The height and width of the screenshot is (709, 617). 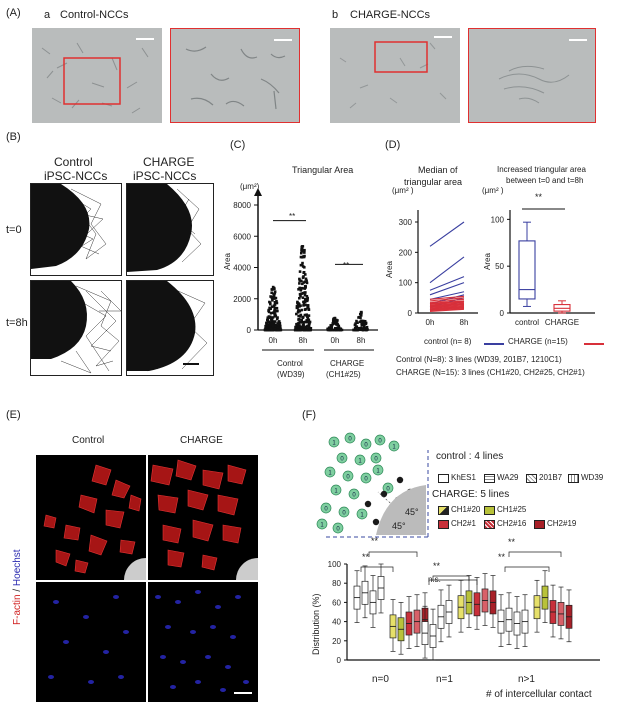 I want to click on panel-b-row1-label: t=0, so click(x=14, y=230).